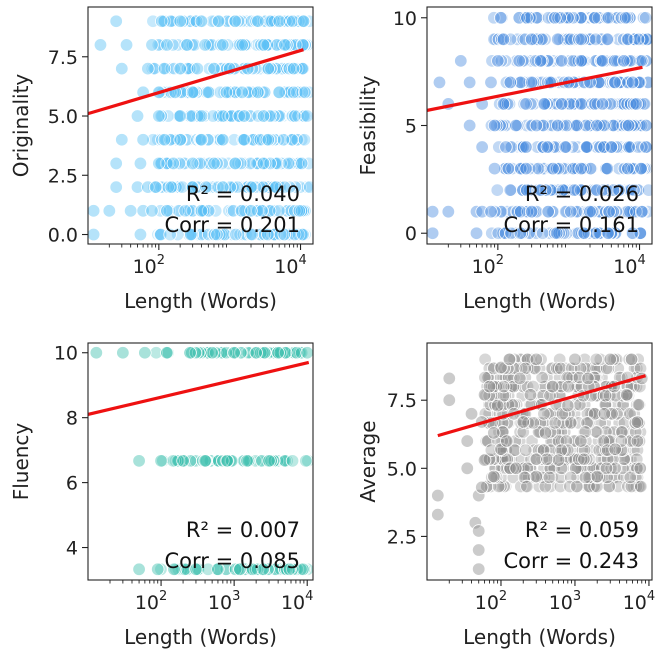 The image size is (659, 658). I want to click on r-squared-annotation: R² = 0.059, so click(582, 530).